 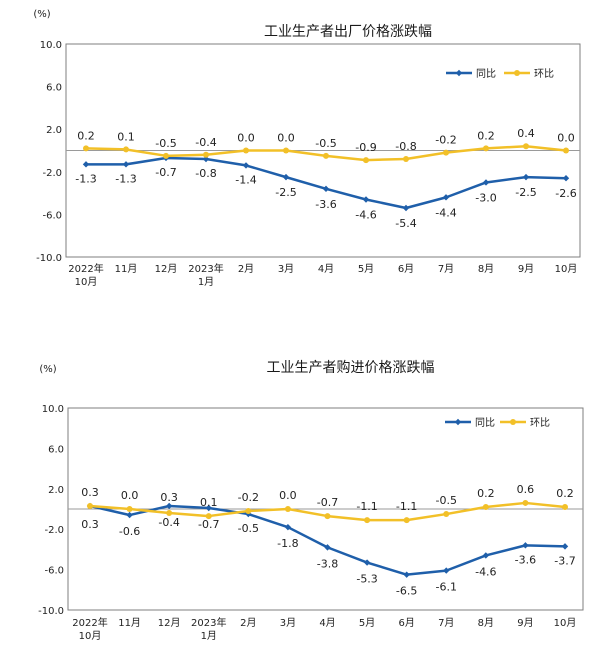 I want to click on legend-label: 环比, so click(x=544, y=74).